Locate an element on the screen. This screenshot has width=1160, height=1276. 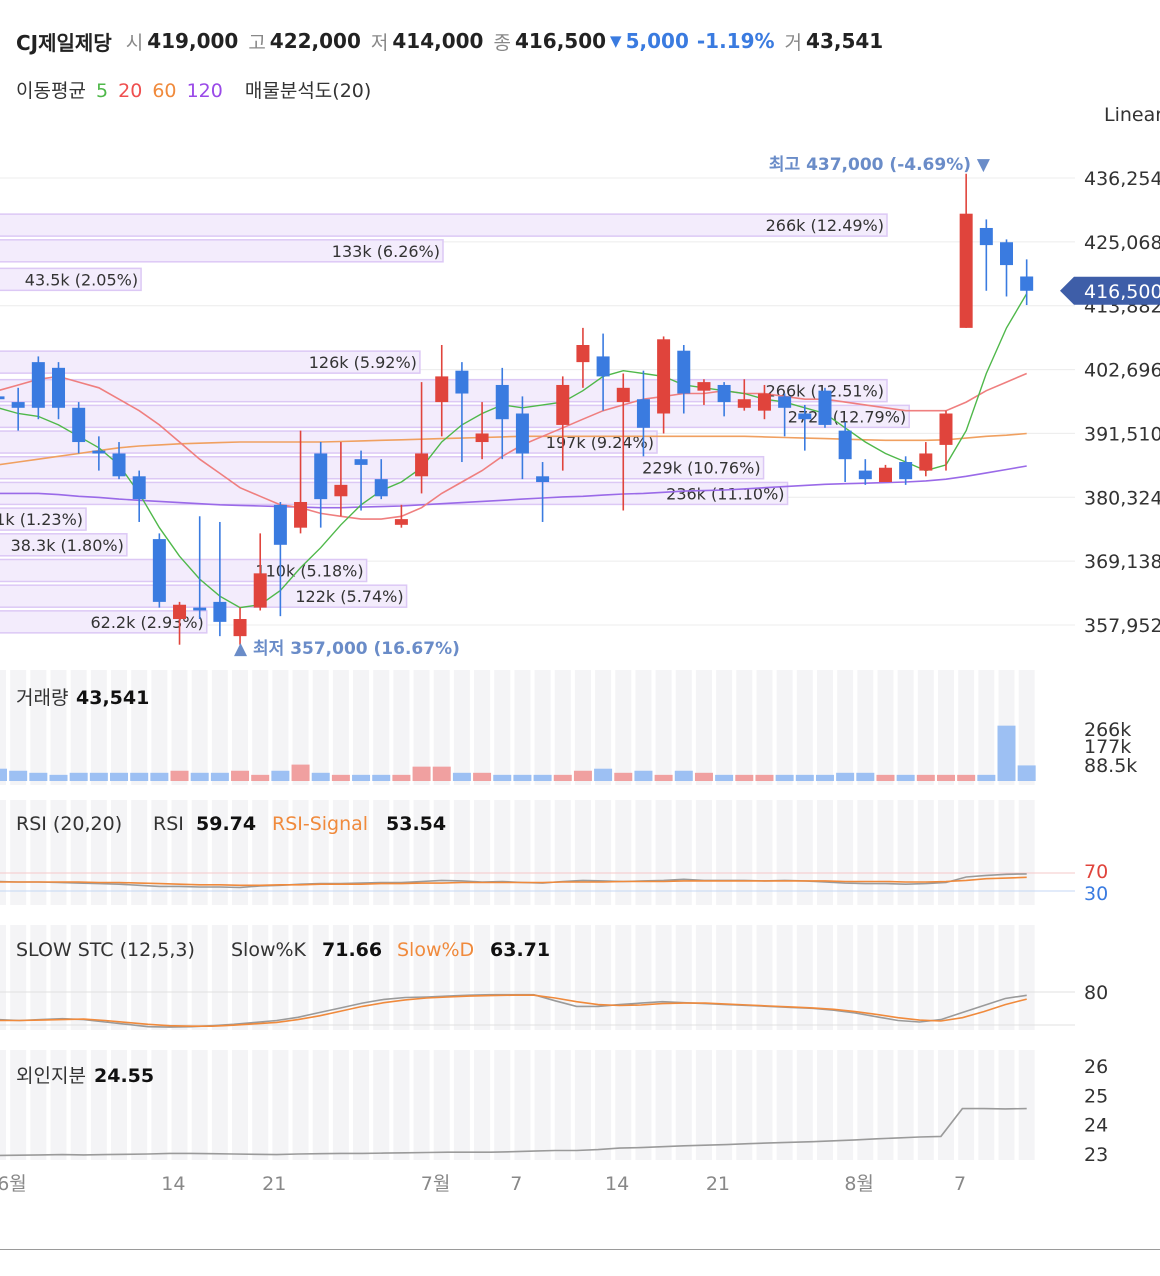
slow-k-label: Slow%K is located at coordinates (269, 950).